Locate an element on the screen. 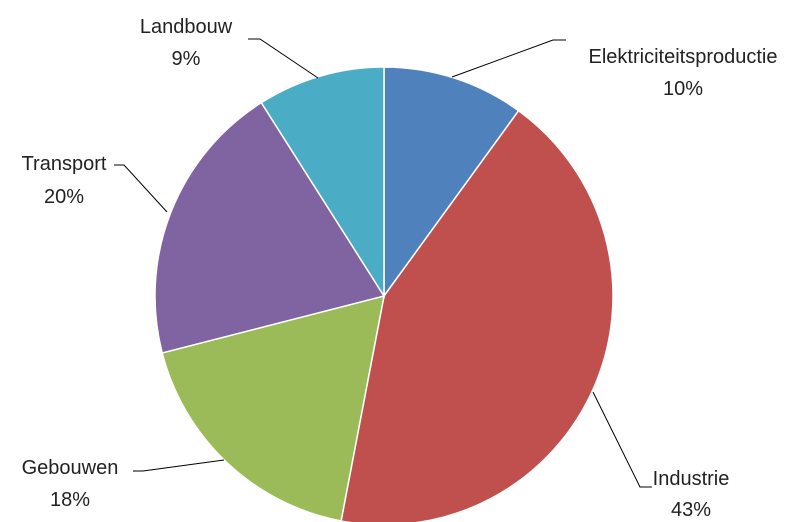 This screenshot has height=522, width=804. pie-slice-elektriciteitsproductie is located at coordinates (451, 182).